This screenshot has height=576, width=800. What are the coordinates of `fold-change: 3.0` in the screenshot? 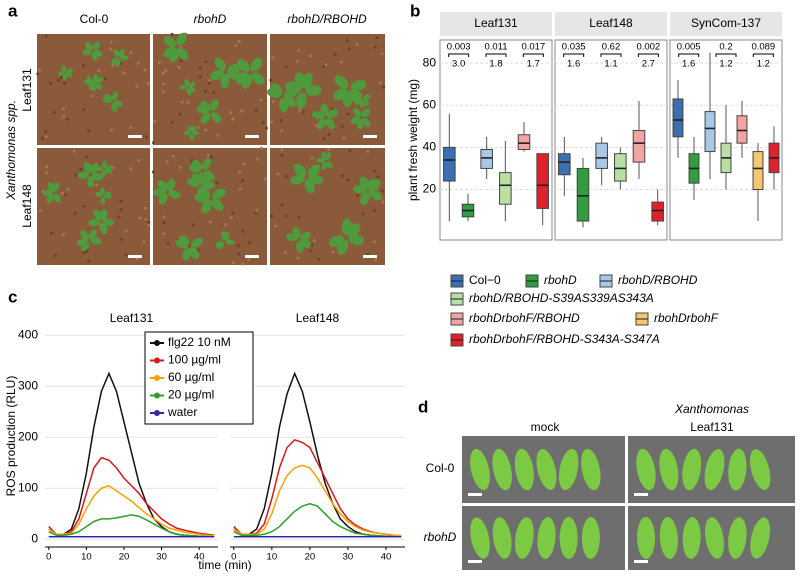 It's located at (458, 64).